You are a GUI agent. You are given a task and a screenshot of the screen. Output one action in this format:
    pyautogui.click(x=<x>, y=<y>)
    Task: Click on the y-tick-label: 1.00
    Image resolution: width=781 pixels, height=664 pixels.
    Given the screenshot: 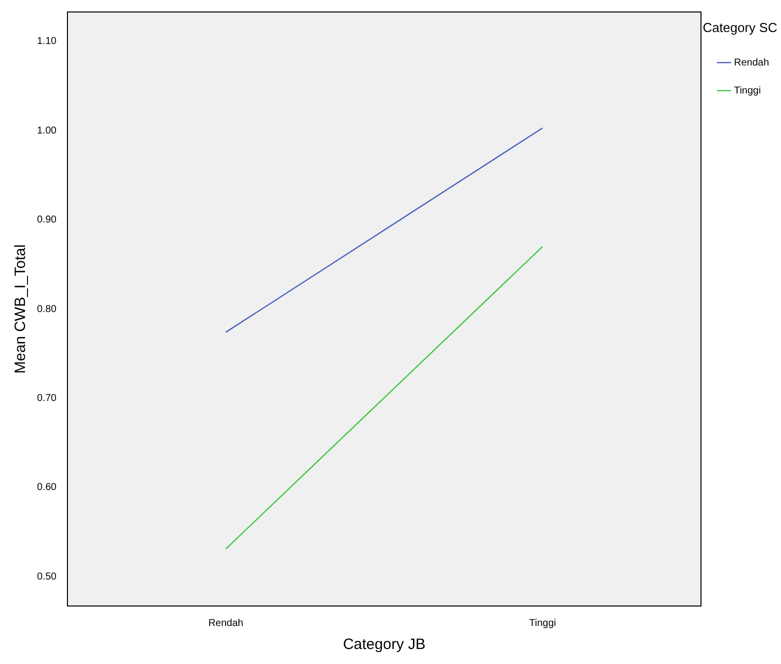 What is the action you would take?
    pyautogui.click(x=46, y=130)
    